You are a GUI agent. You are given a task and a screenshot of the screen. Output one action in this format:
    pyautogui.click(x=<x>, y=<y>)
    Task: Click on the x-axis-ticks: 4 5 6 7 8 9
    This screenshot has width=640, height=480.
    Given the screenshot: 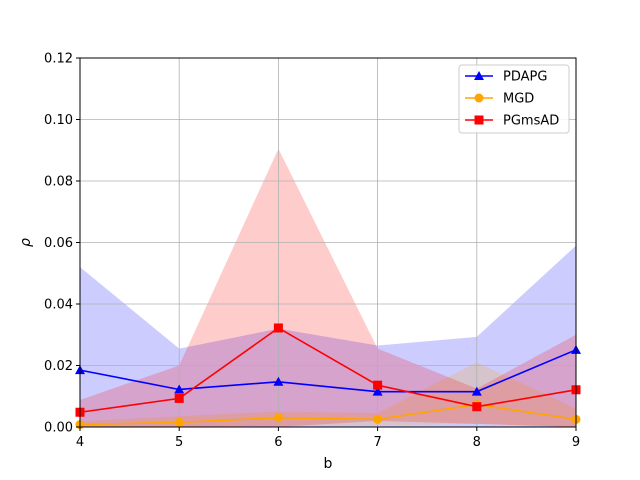 What is the action you would take?
    pyautogui.click(x=328, y=438)
    